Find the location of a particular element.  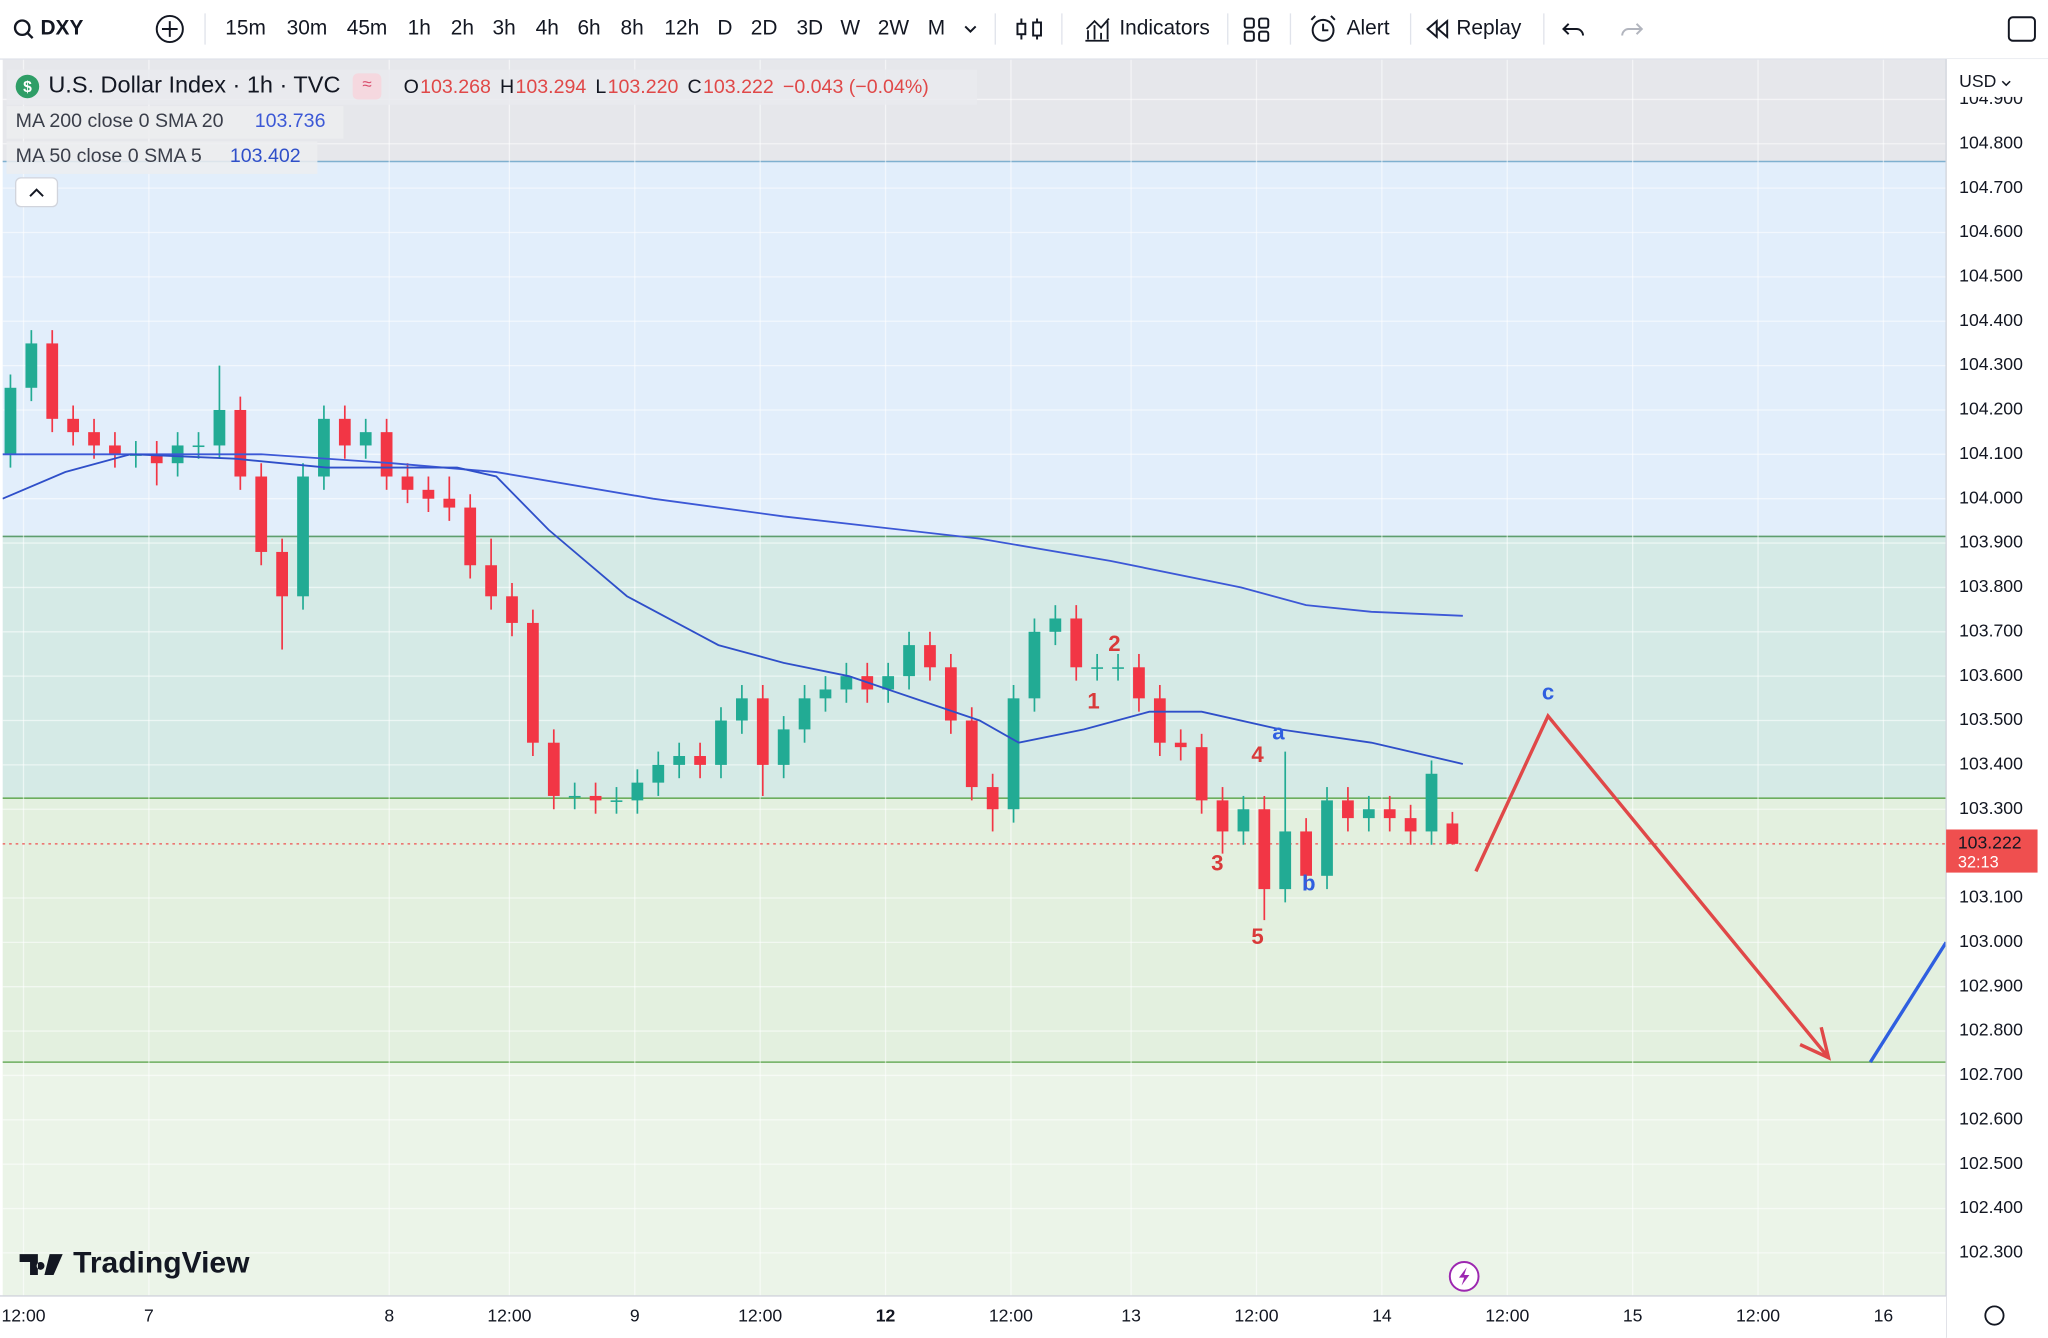

interval-button: 2D is located at coordinates (764, 28).